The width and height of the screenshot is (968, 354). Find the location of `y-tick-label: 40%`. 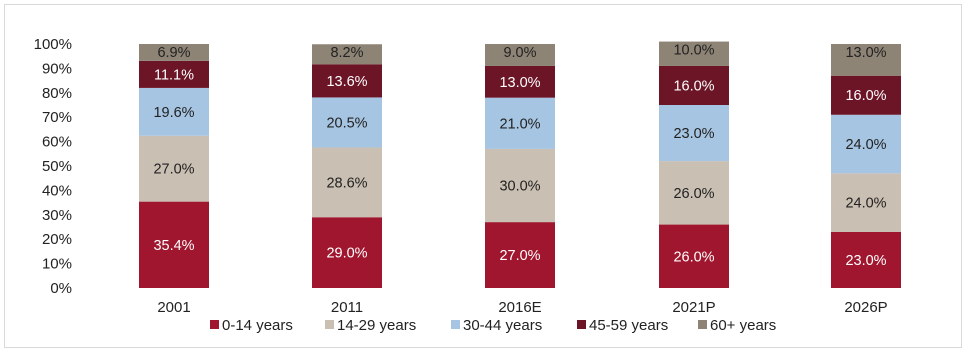

y-tick-label: 40% is located at coordinates (57, 190).